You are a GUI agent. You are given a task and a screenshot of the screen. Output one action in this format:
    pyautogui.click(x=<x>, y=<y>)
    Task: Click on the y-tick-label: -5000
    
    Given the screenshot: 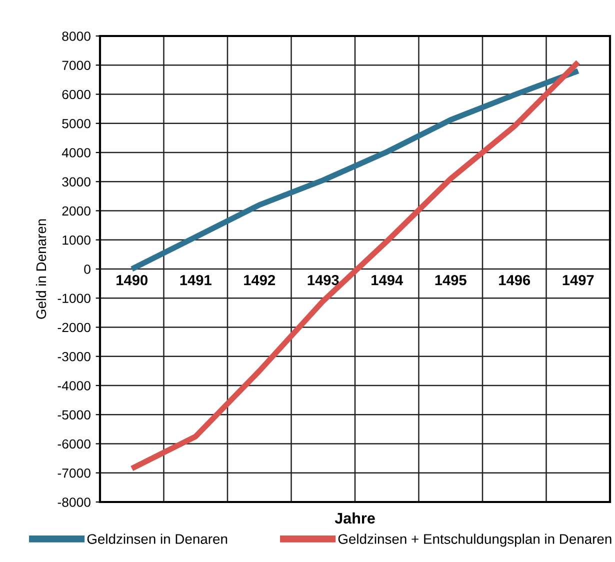 What is the action you would take?
    pyautogui.click(x=74, y=415)
    